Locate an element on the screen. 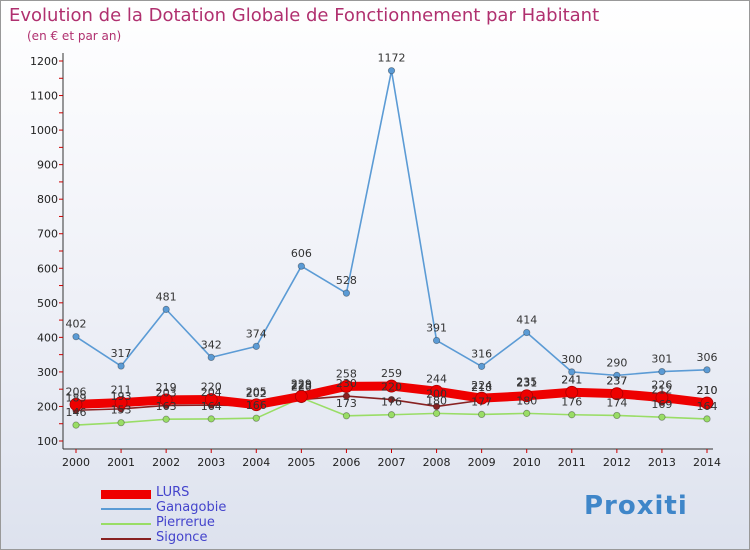  x-tick-label: 2013 is located at coordinates (662, 462).